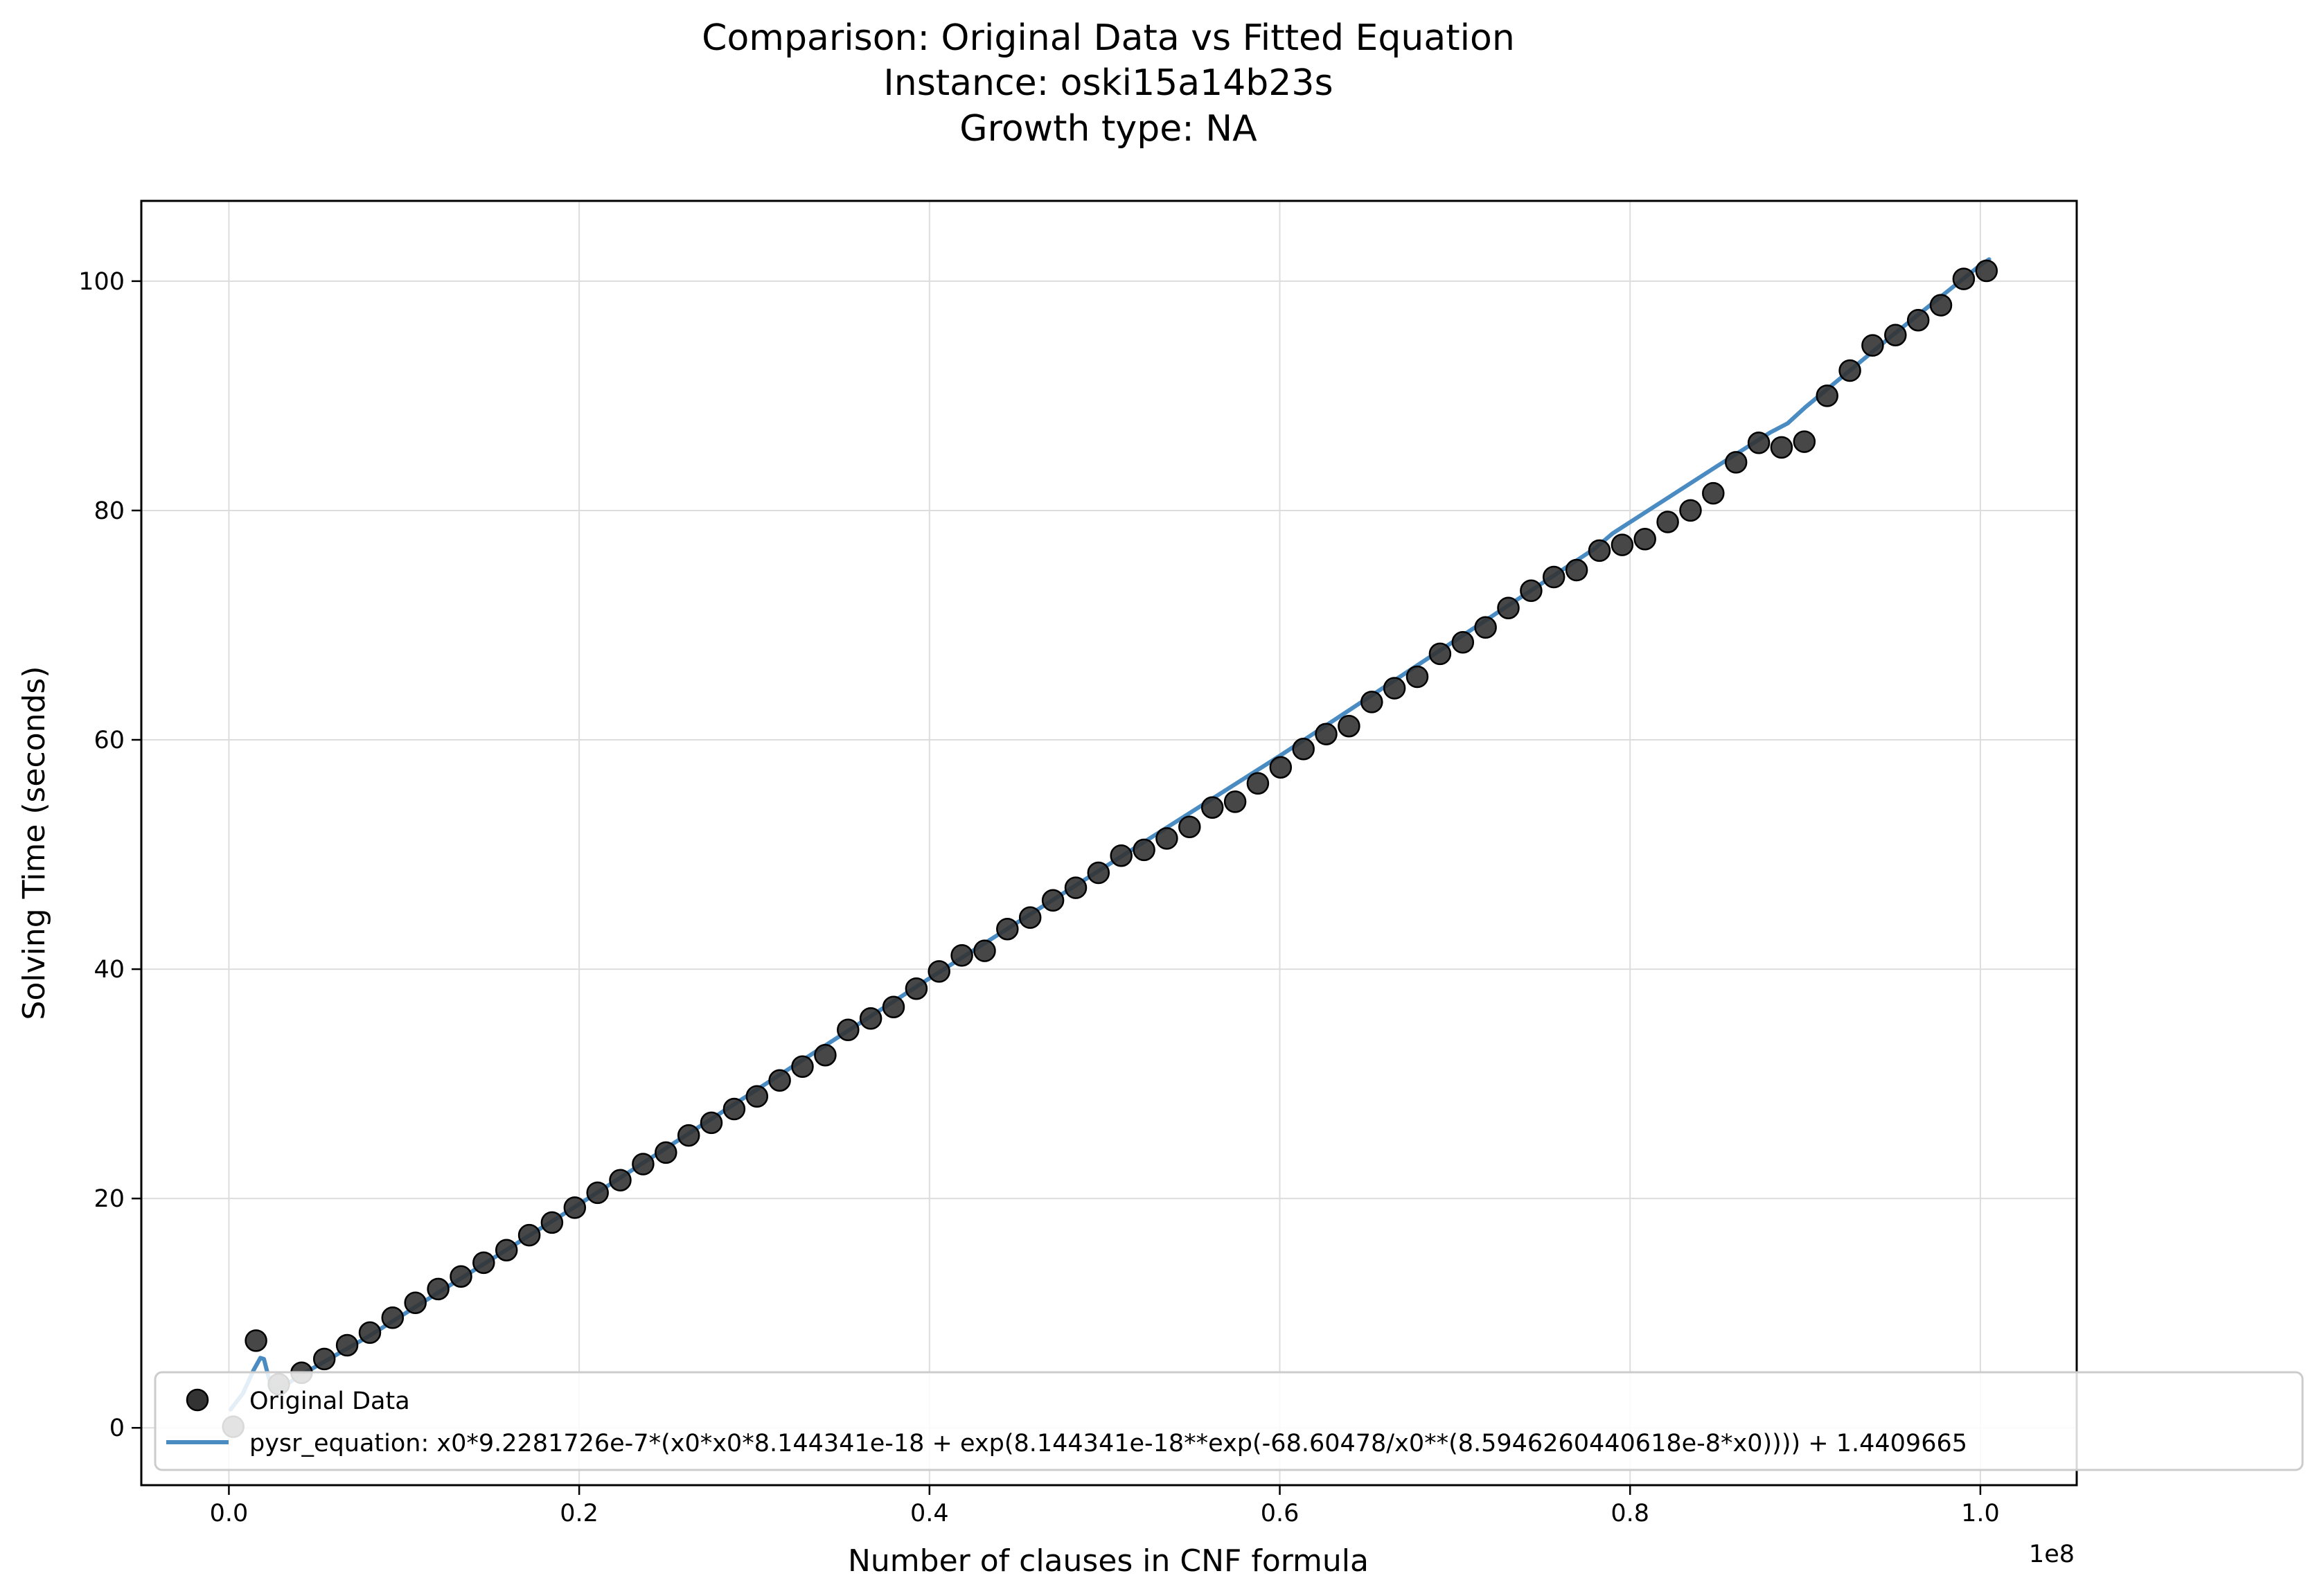  I want to click on y-axis-ticks: 0 20 40 60 80 100, so click(109, 855).